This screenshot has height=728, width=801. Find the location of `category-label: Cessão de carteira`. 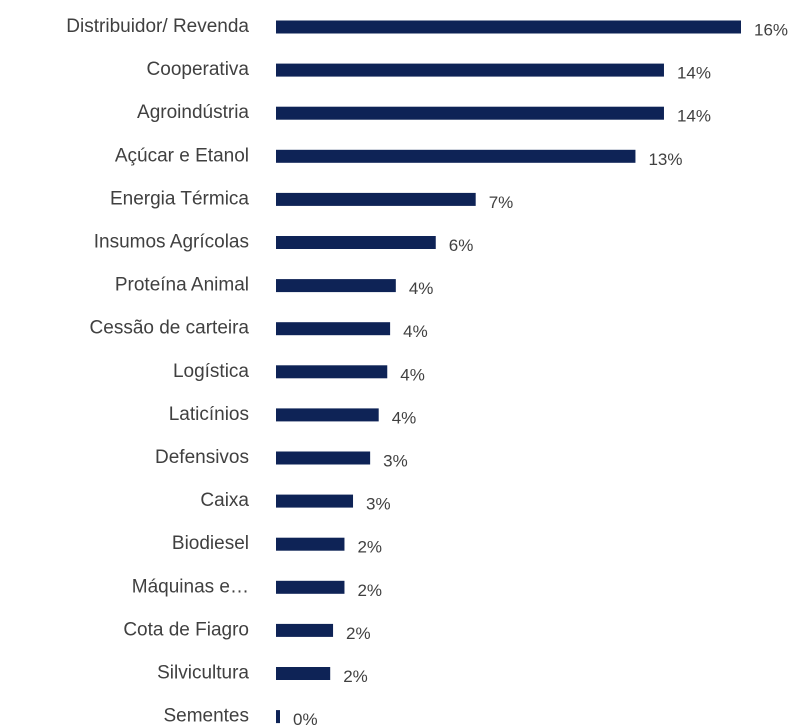

category-label: Cessão de carteira is located at coordinates (170, 328).